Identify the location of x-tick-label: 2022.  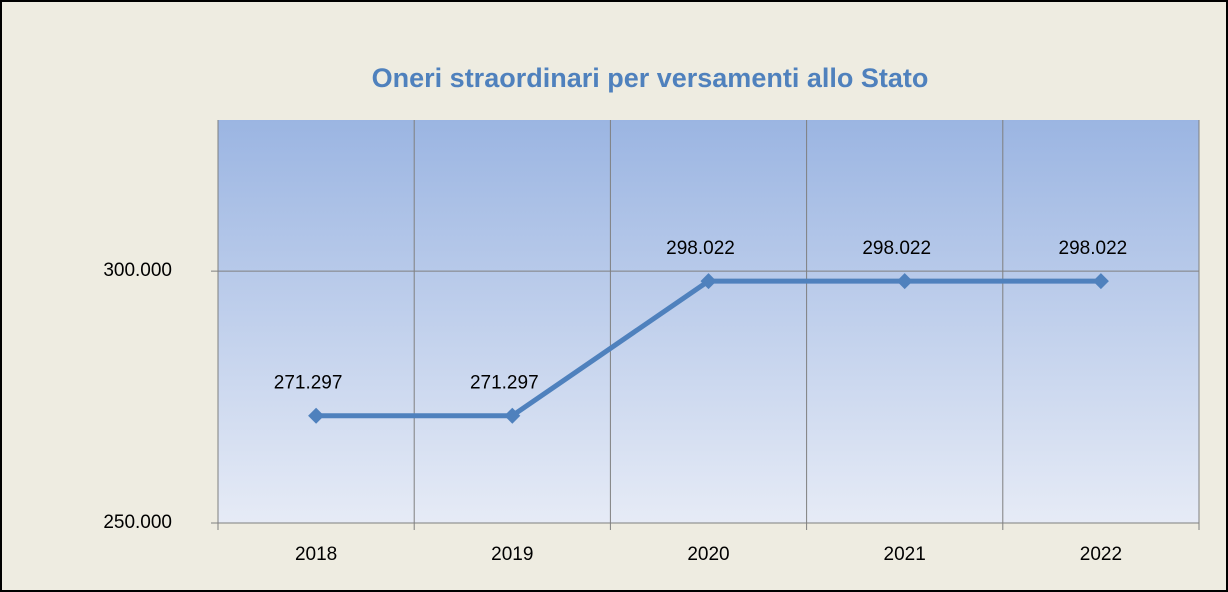
(1101, 554).